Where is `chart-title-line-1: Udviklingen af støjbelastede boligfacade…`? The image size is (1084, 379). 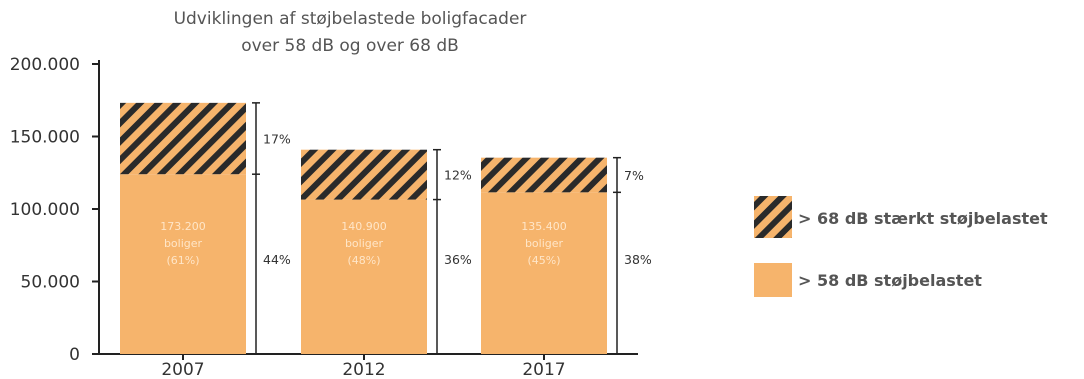 chart-title-line-1: Udviklingen af støjbelastede boligfacade… is located at coordinates (350, 19).